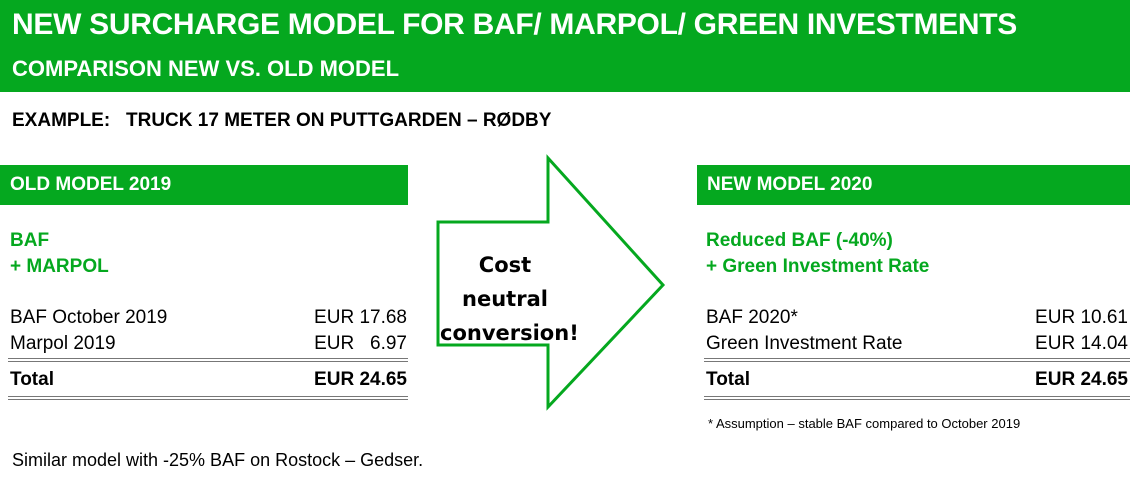 This screenshot has height=492, width=1130. What do you see at coordinates (917, 318) in the screenshot?
I see `new-row: BAF 2020* EUR 10.61` at bounding box center [917, 318].